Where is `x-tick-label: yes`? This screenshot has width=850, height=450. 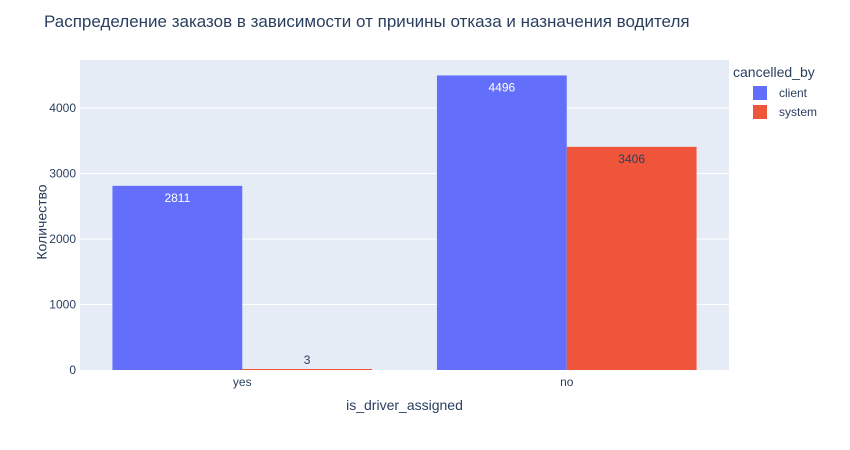 x-tick-label: yes is located at coordinates (242, 382).